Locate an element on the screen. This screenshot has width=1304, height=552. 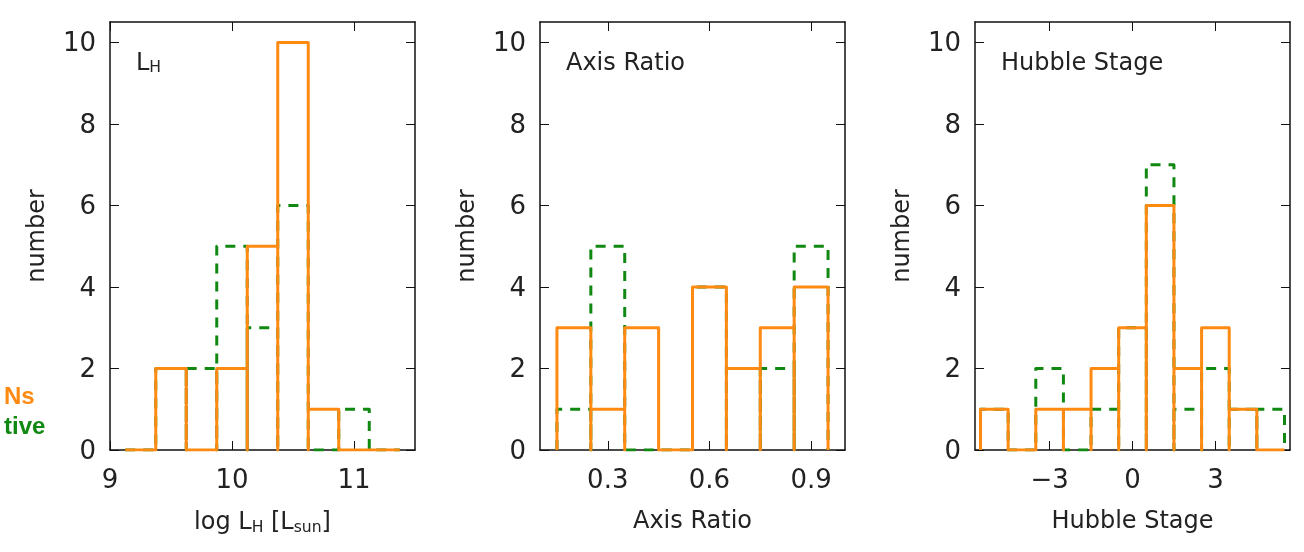
annotation: LH is located at coordinates (149, 62).